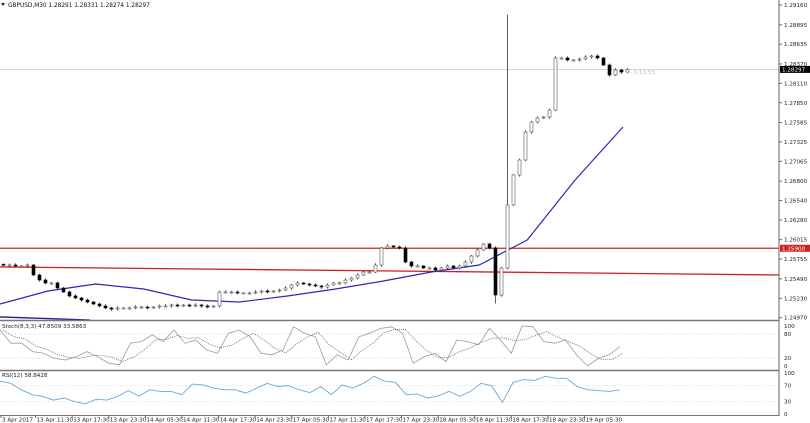 Image resolution: width=810 pixels, height=423 pixels. What do you see at coordinates (3, 4) in the screenshot?
I see `triangle-down-icon` at bounding box center [3, 4].